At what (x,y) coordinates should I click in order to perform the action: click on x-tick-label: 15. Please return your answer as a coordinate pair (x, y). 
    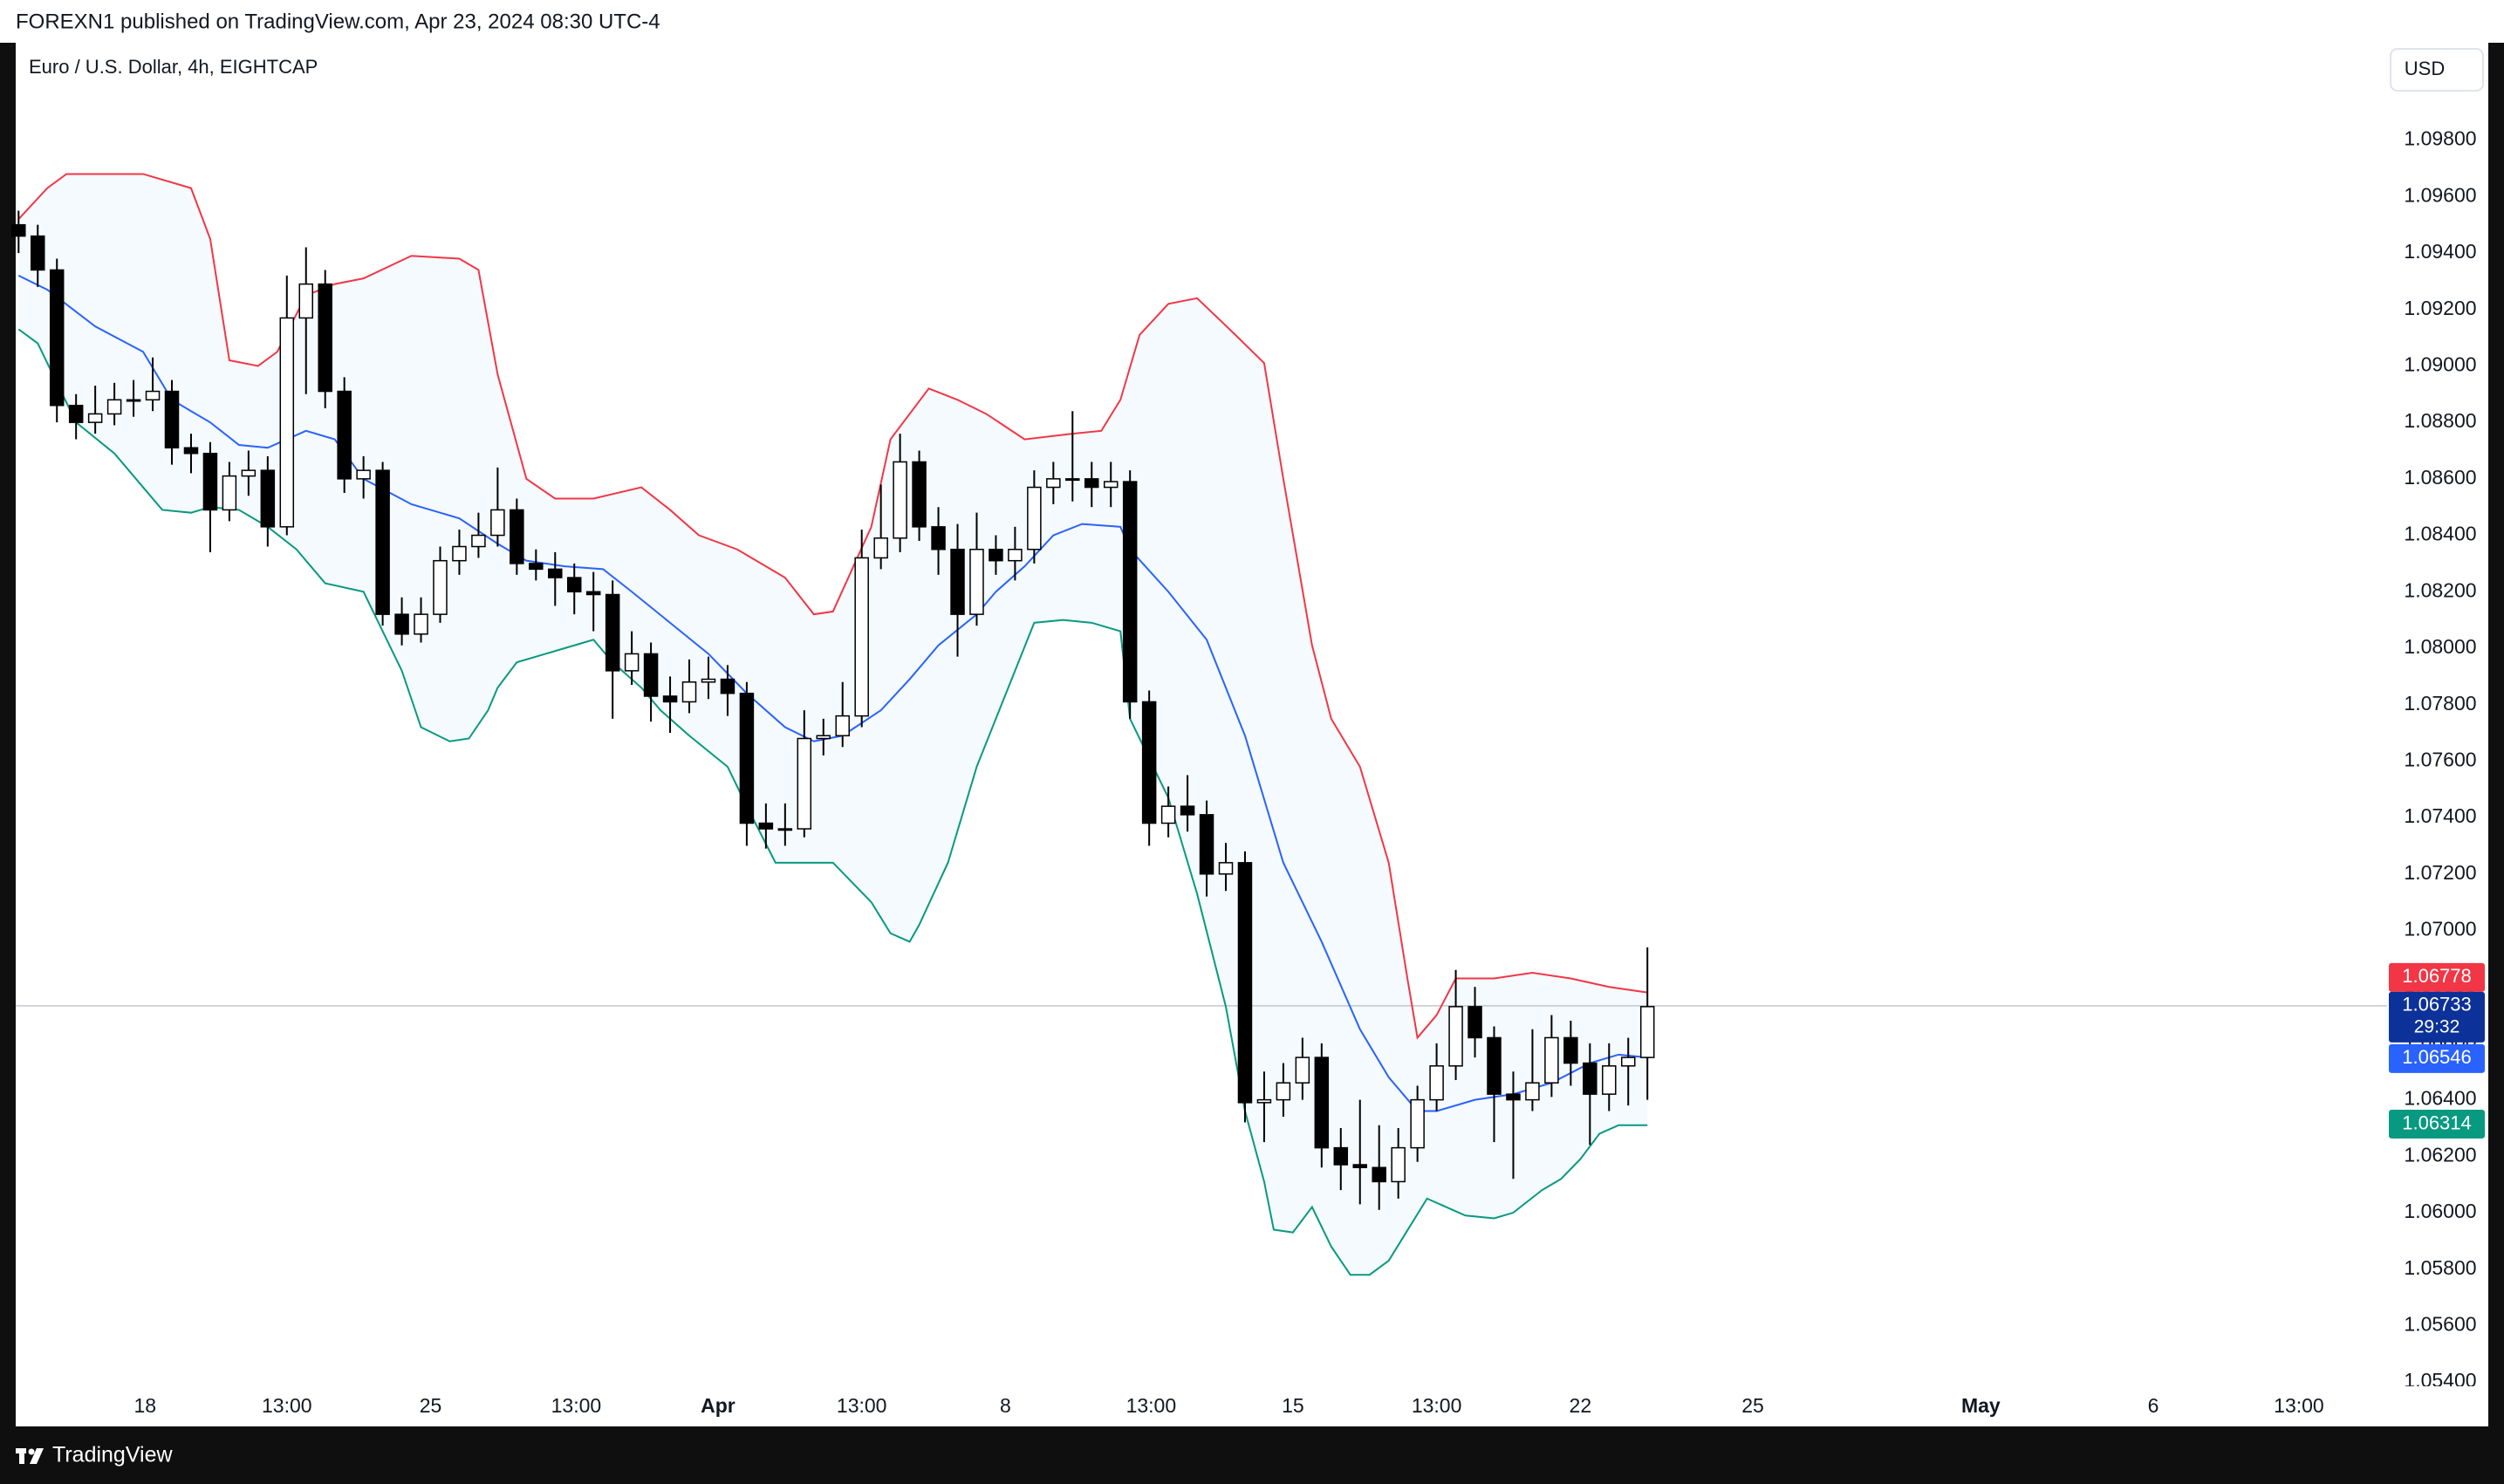
    Looking at the image, I should click on (1293, 1405).